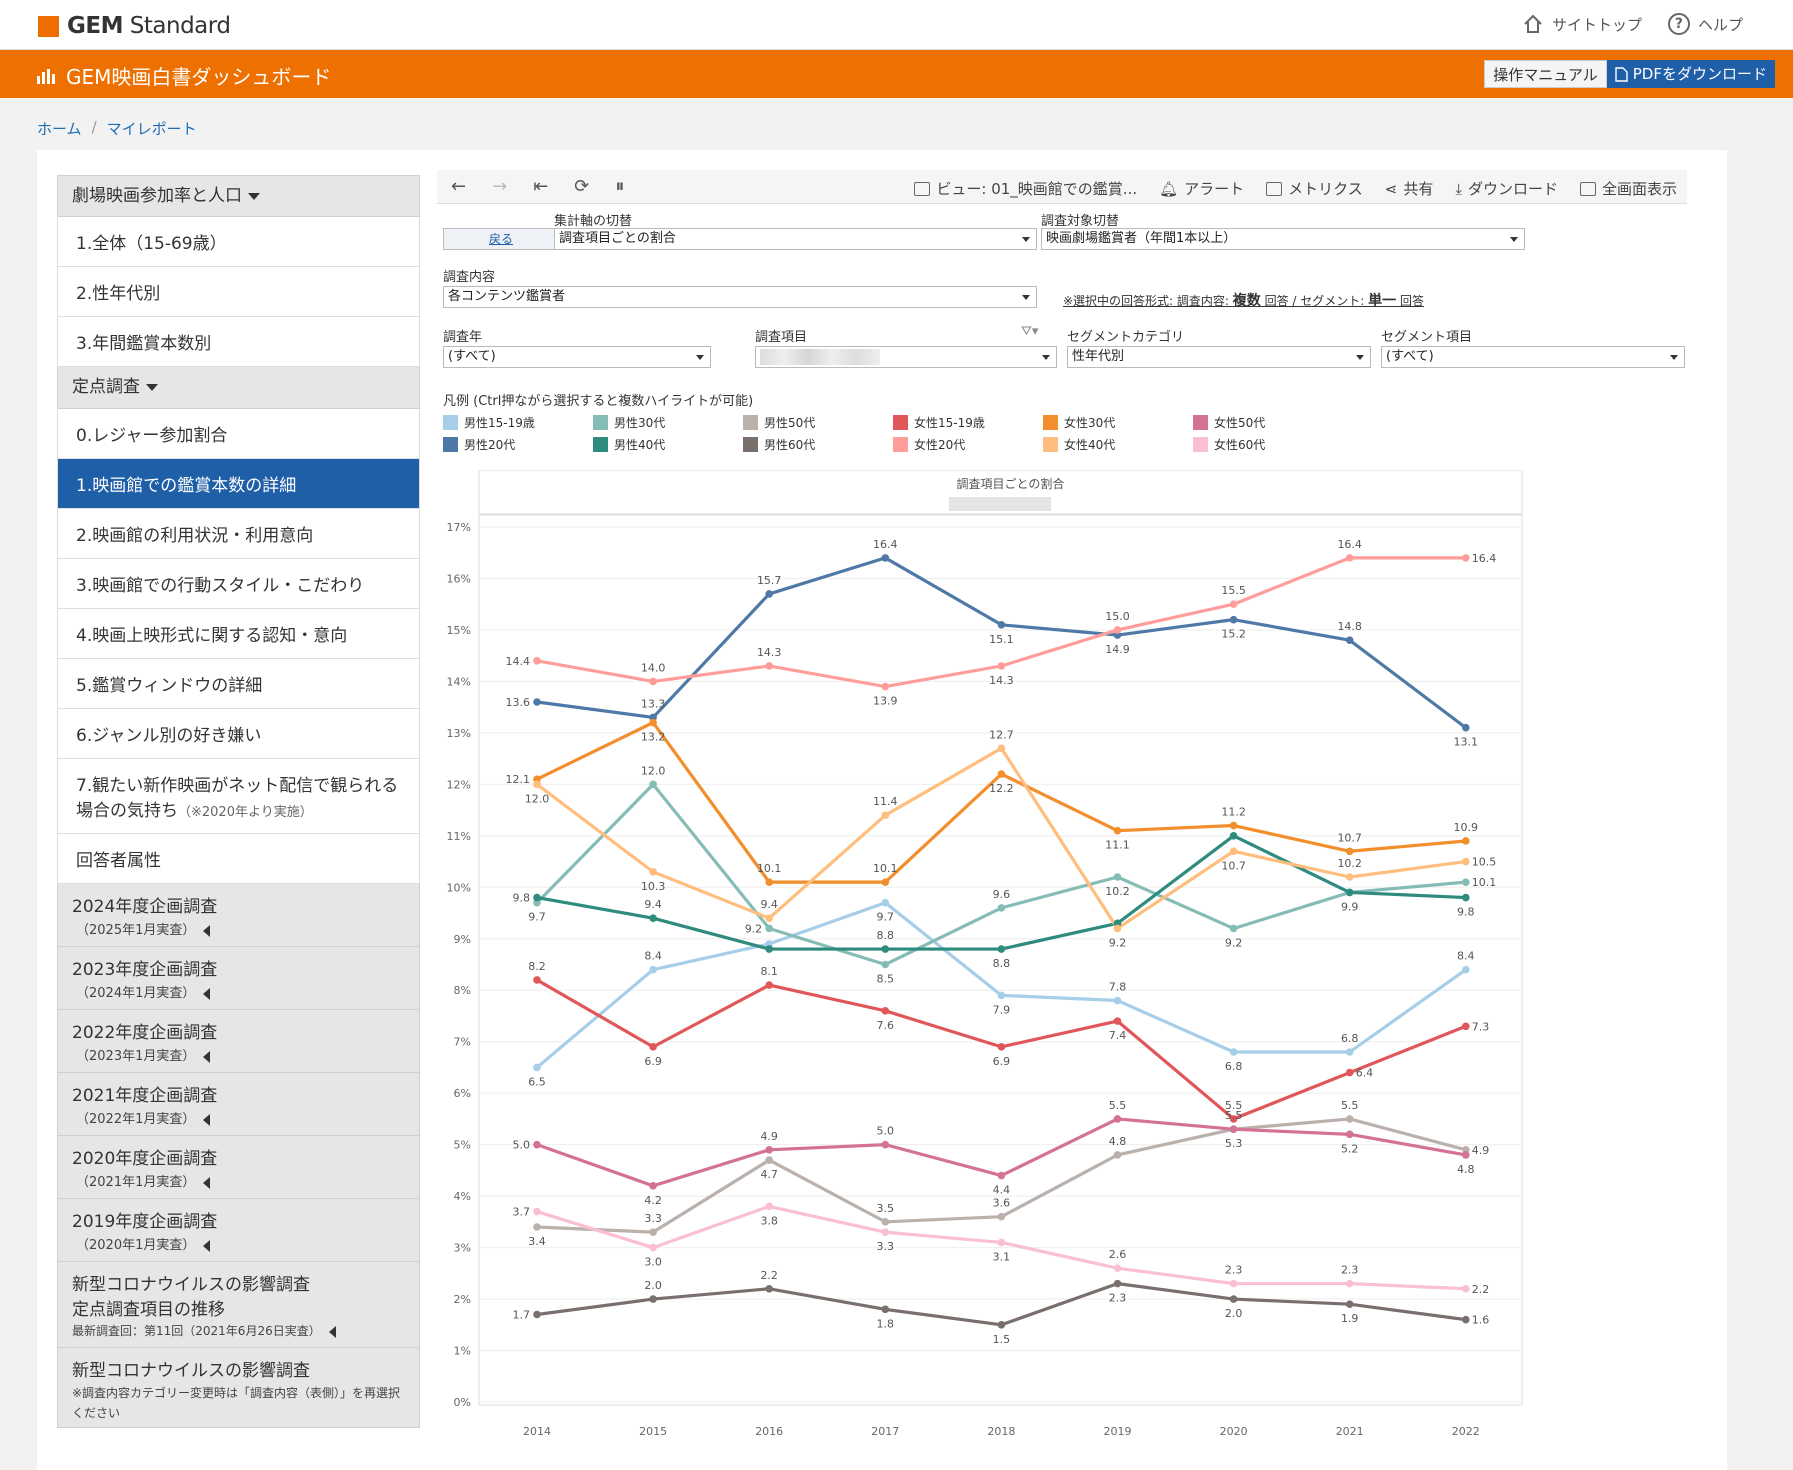  Describe the element at coordinates (1506, 189) in the screenshot. I see `download-button: ⤓ ダウンロード` at that location.